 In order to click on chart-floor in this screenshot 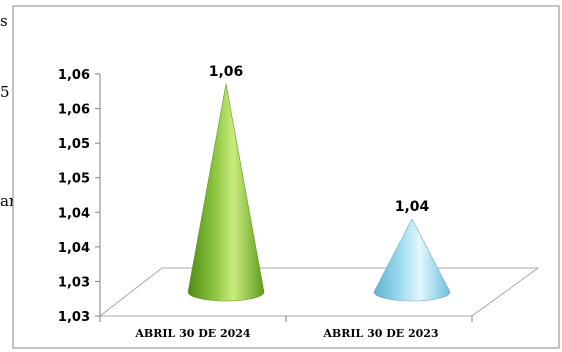, I will do `click(319, 292)`.